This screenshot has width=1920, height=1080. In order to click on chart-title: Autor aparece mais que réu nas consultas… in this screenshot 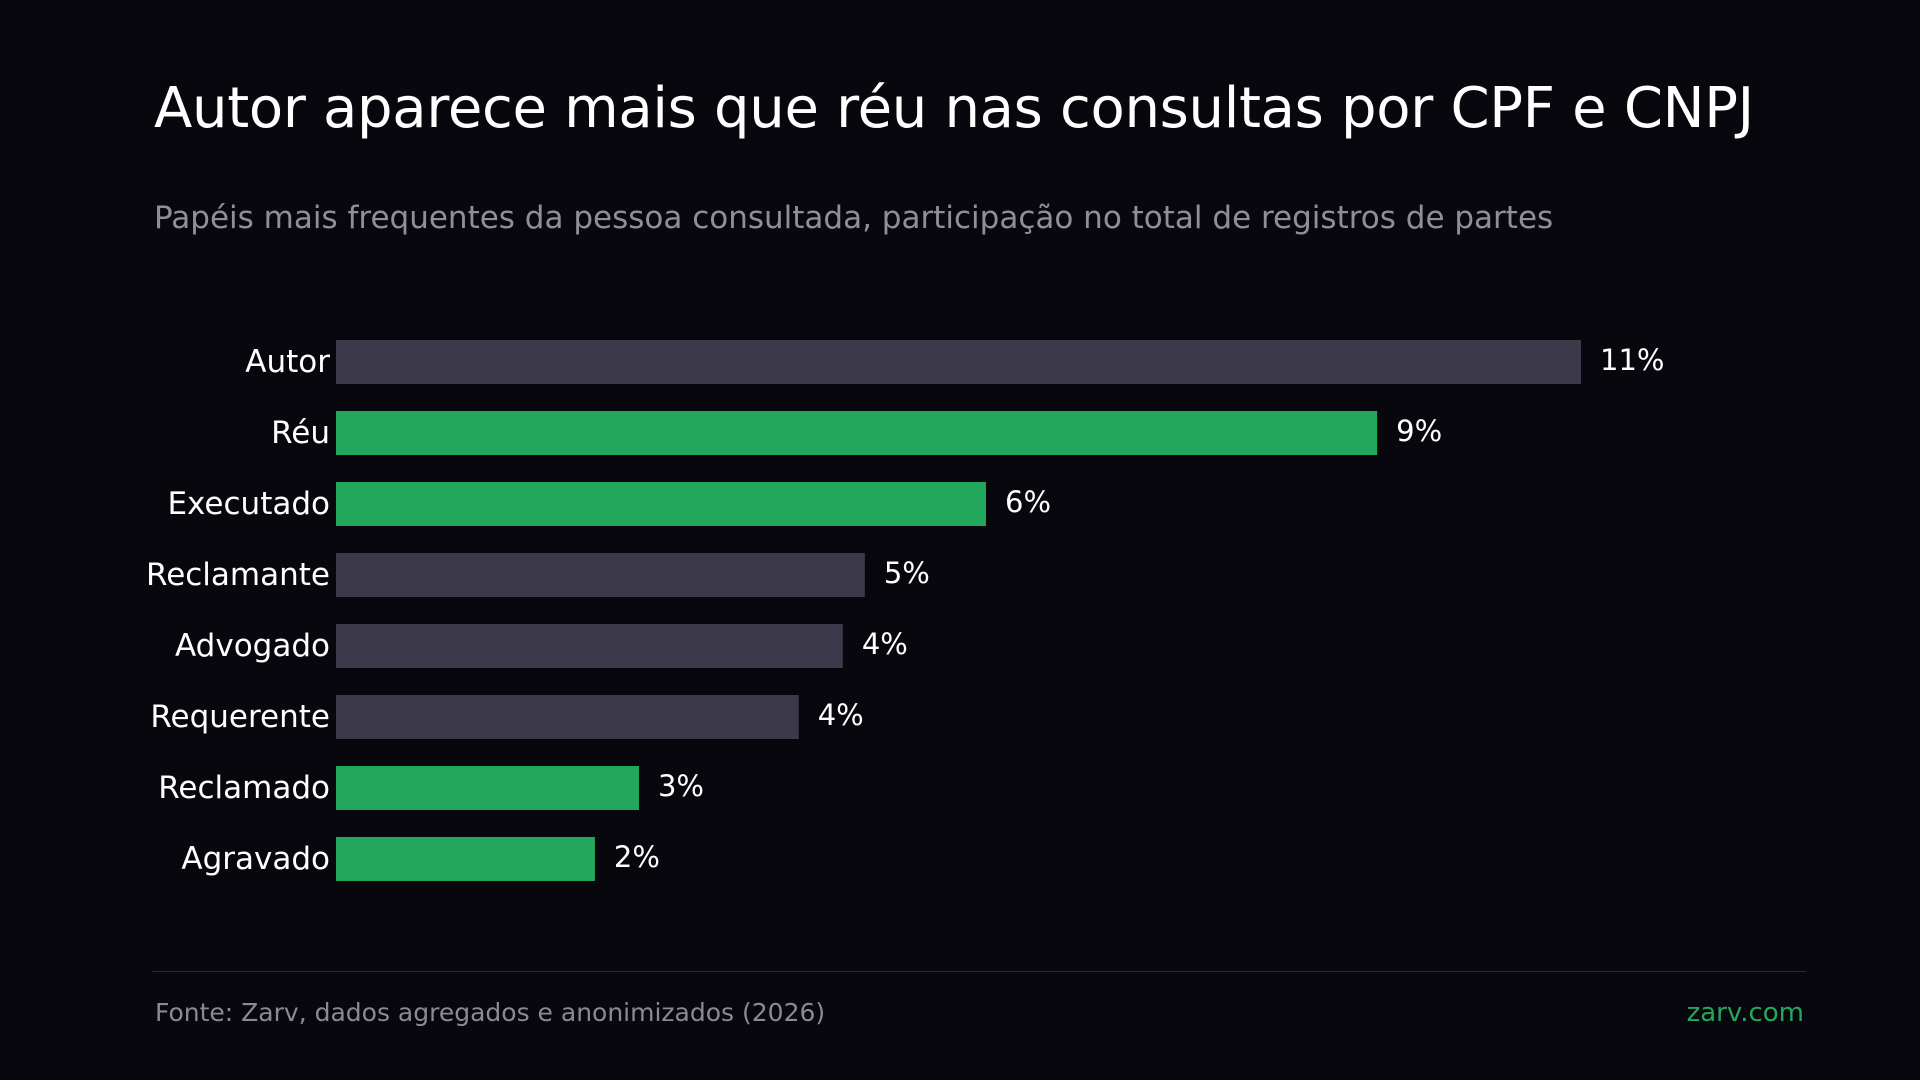, I will do `click(954, 108)`.